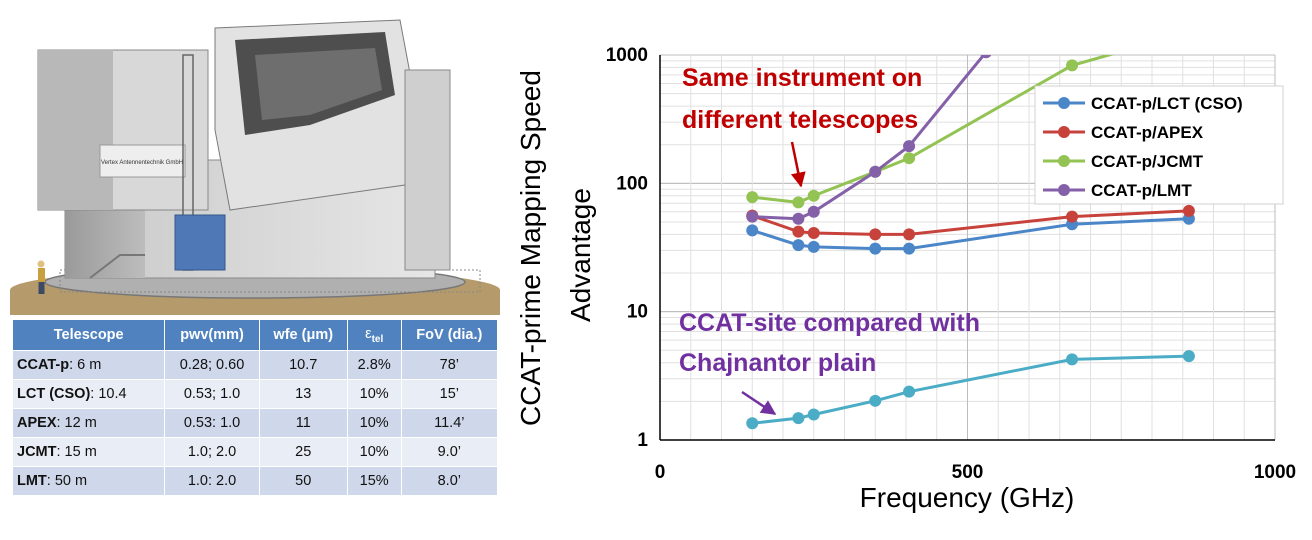 The height and width of the screenshot is (540, 1312). I want to click on legend-box, so click(1159, 145).